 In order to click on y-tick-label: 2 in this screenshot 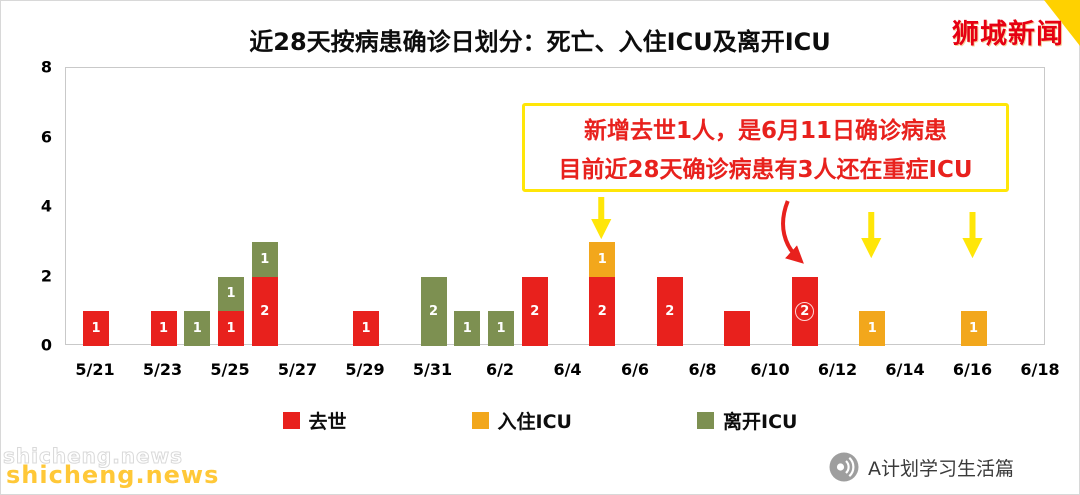, I will do `click(46, 275)`.